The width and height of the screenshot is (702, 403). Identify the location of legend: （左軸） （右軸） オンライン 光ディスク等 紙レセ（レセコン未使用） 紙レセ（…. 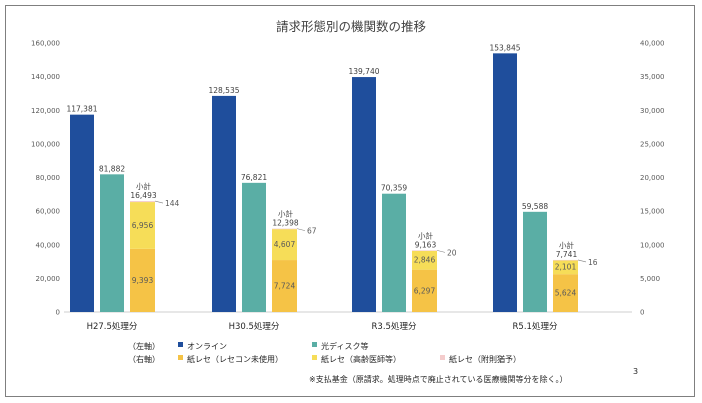
(324, 352).